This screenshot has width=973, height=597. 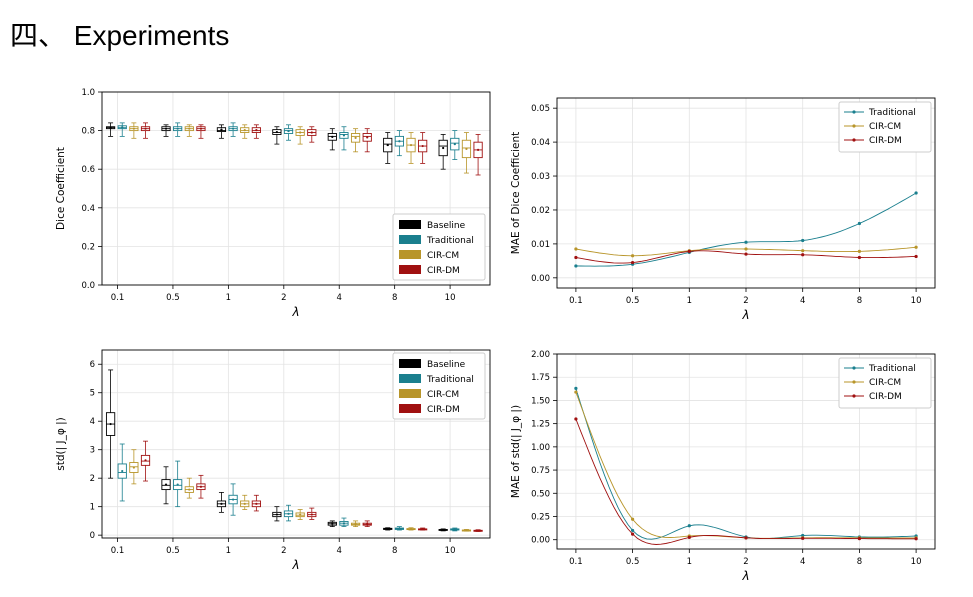 I want to click on y-tick-label: 2.00, so click(x=540, y=355).